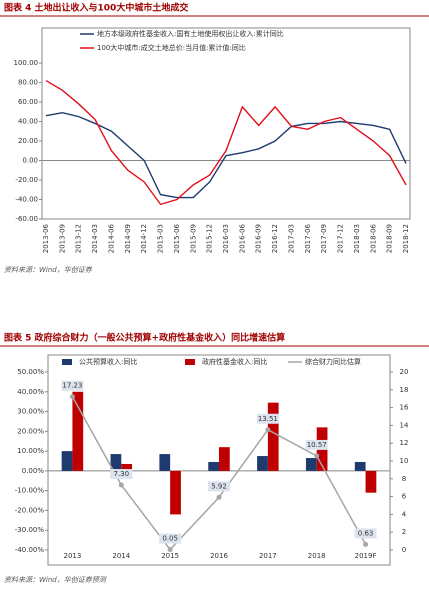  Describe the element at coordinates (373, 238) in the screenshot. I see `x-tick-label: 2018-06` at that location.